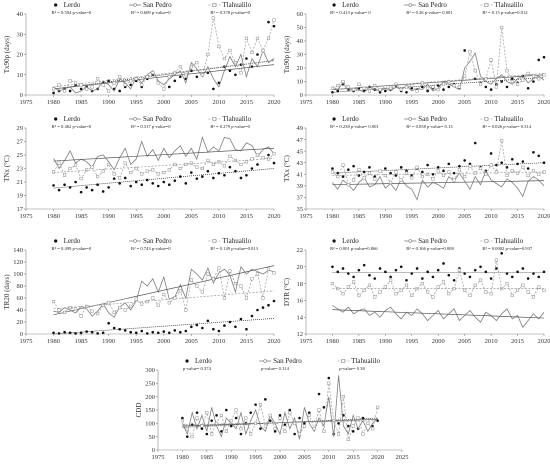  What do you see at coordinates (280, 407) in the screenshot?
I see `series-line-san-pedro` at bounding box center [280, 407].